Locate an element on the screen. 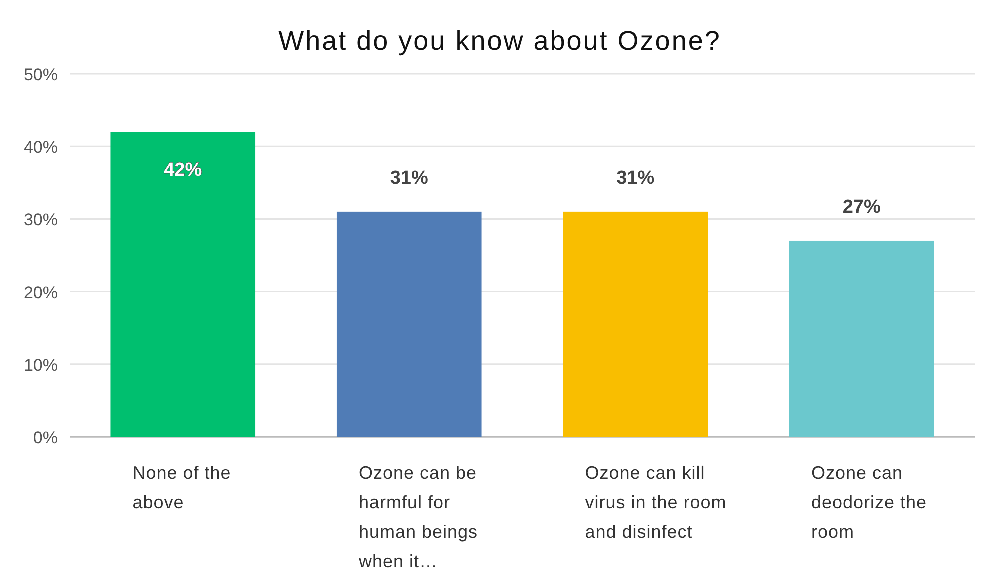  x-tick-label: None of the above is located at coordinates (182, 487).